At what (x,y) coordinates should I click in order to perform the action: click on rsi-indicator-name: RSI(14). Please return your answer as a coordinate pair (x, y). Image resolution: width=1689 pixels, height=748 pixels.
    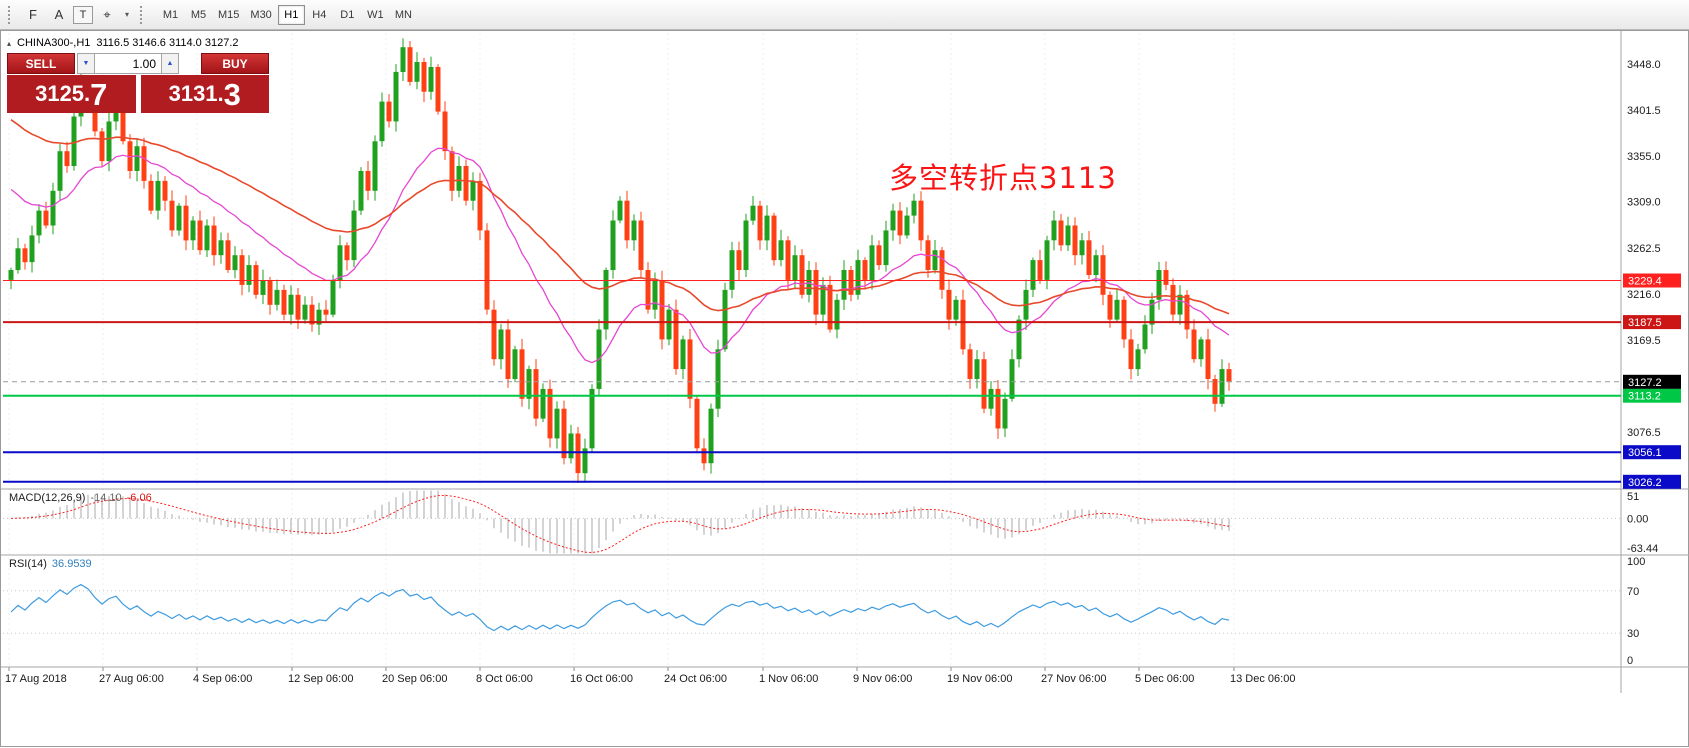
    Looking at the image, I should click on (28, 564).